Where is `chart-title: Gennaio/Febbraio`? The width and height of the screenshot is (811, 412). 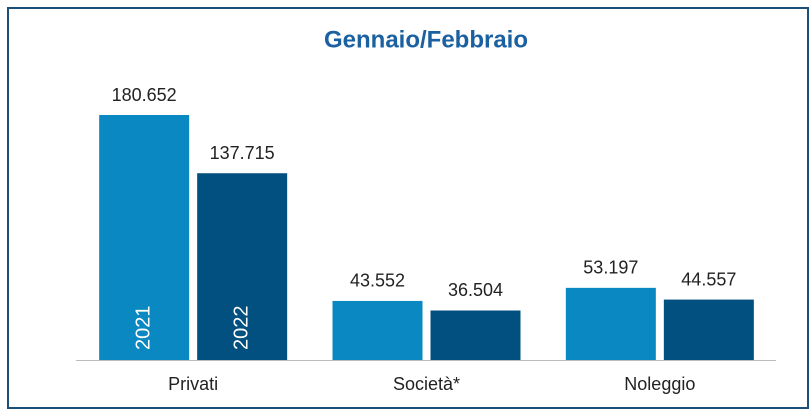
chart-title: Gennaio/Febbraio is located at coordinates (426, 39).